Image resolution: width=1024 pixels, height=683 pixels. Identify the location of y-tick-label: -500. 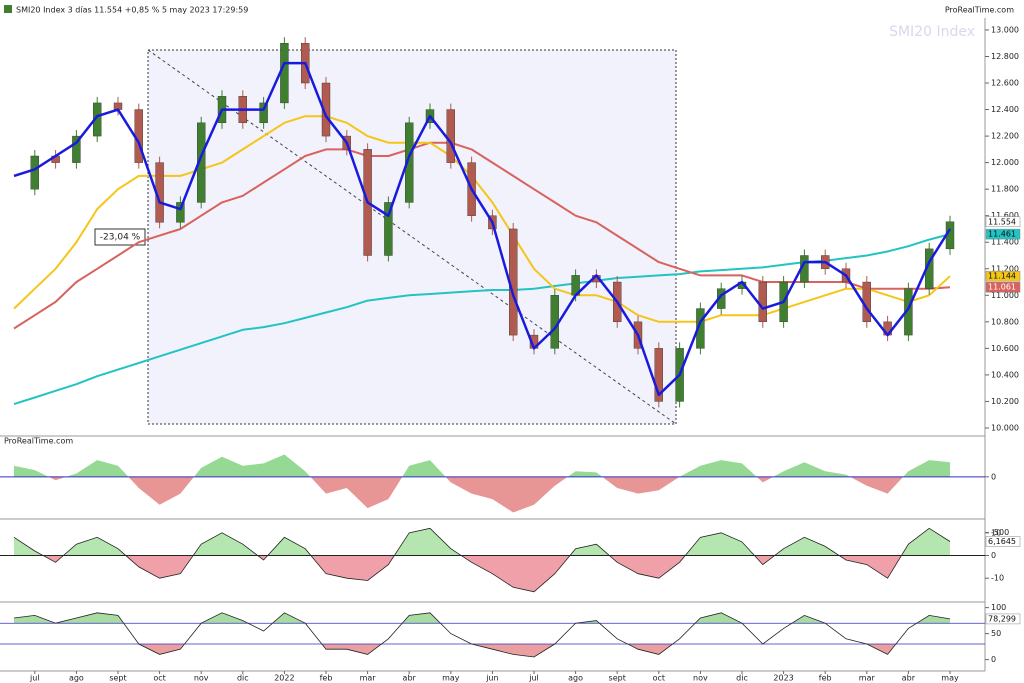
(1000, 532).